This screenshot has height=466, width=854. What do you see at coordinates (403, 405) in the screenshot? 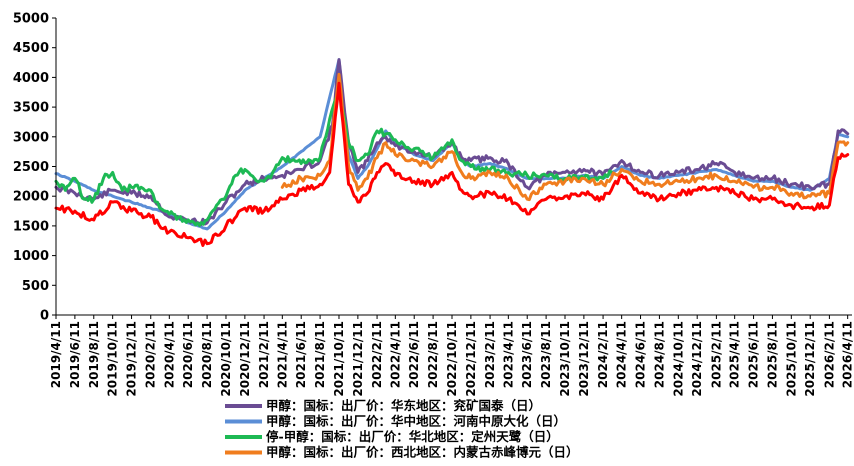
I see `legend-label: 甲醇：国标：出厂价：华东地区：兖矿国泰（日）` at bounding box center [403, 405].